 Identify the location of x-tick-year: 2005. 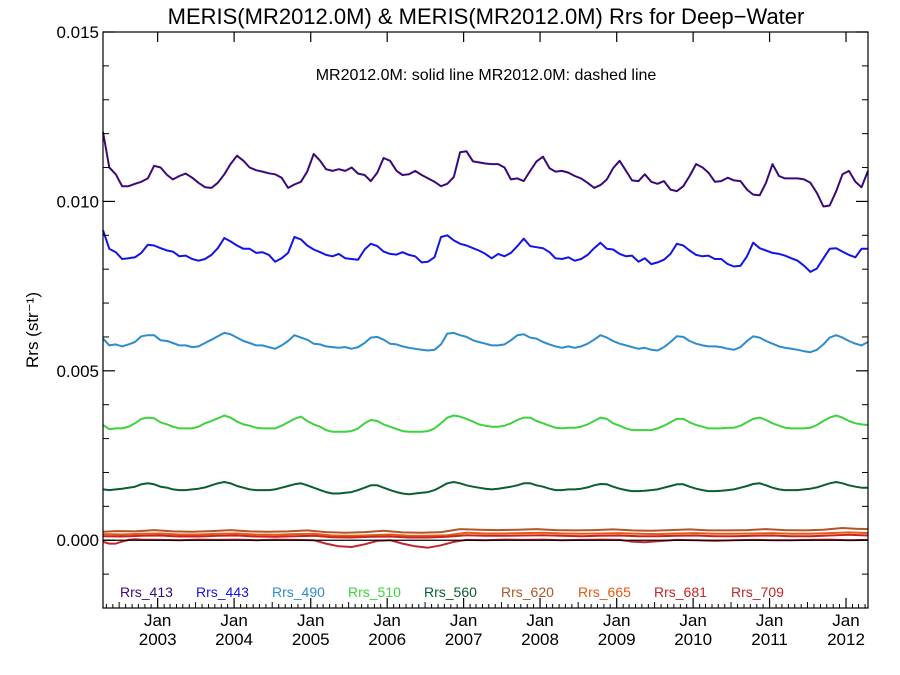
(311, 639).